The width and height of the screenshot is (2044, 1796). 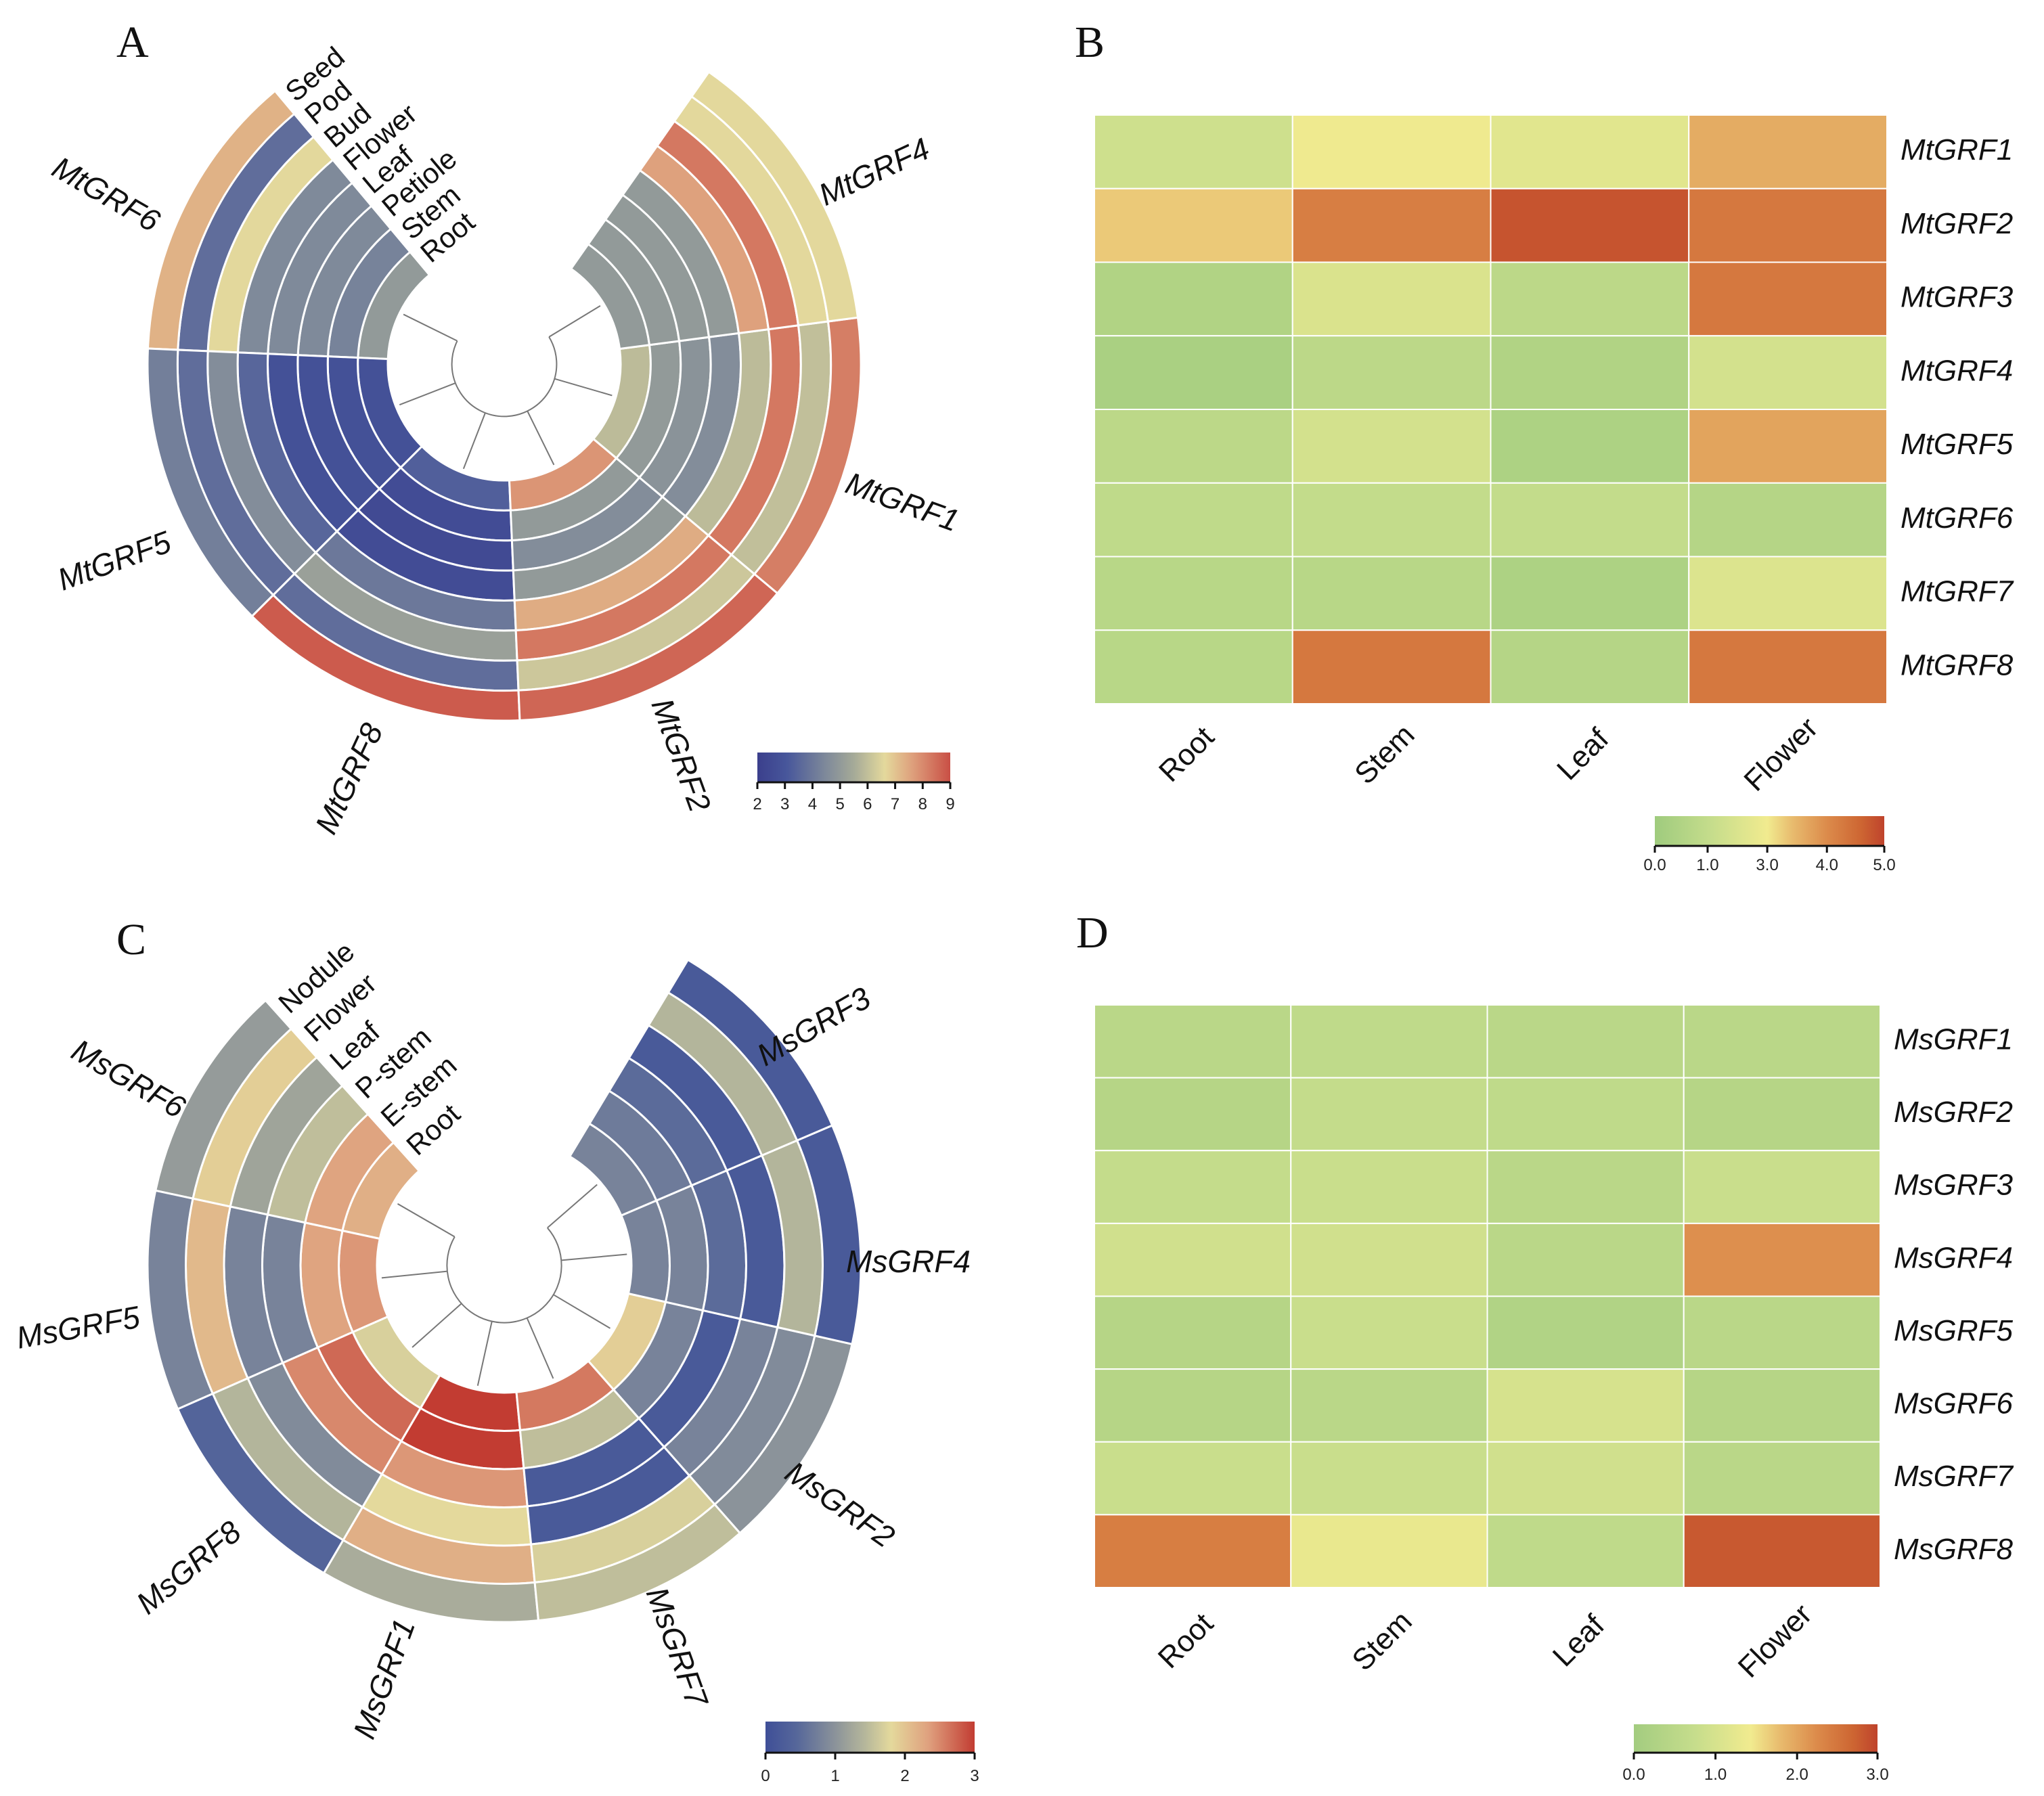 What do you see at coordinates (839, 804) in the screenshot?
I see `colorbar-tick-label: 5` at bounding box center [839, 804].